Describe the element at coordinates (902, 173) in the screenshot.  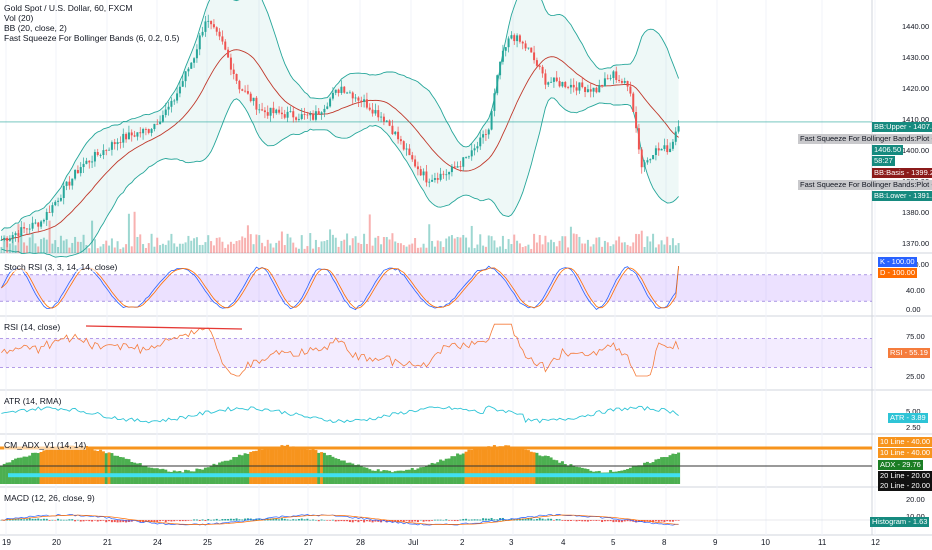
I see `bb-basis-tag: BB:Basis - 1399.22` at that location.